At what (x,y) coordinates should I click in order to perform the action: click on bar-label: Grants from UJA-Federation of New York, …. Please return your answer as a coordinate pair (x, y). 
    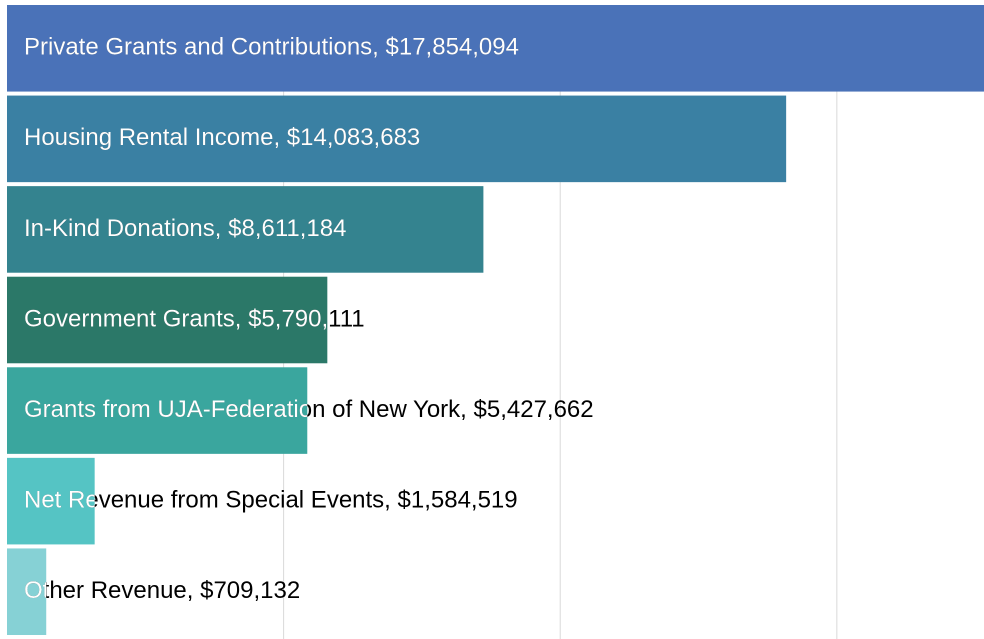
    Looking at the image, I should click on (309, 409).